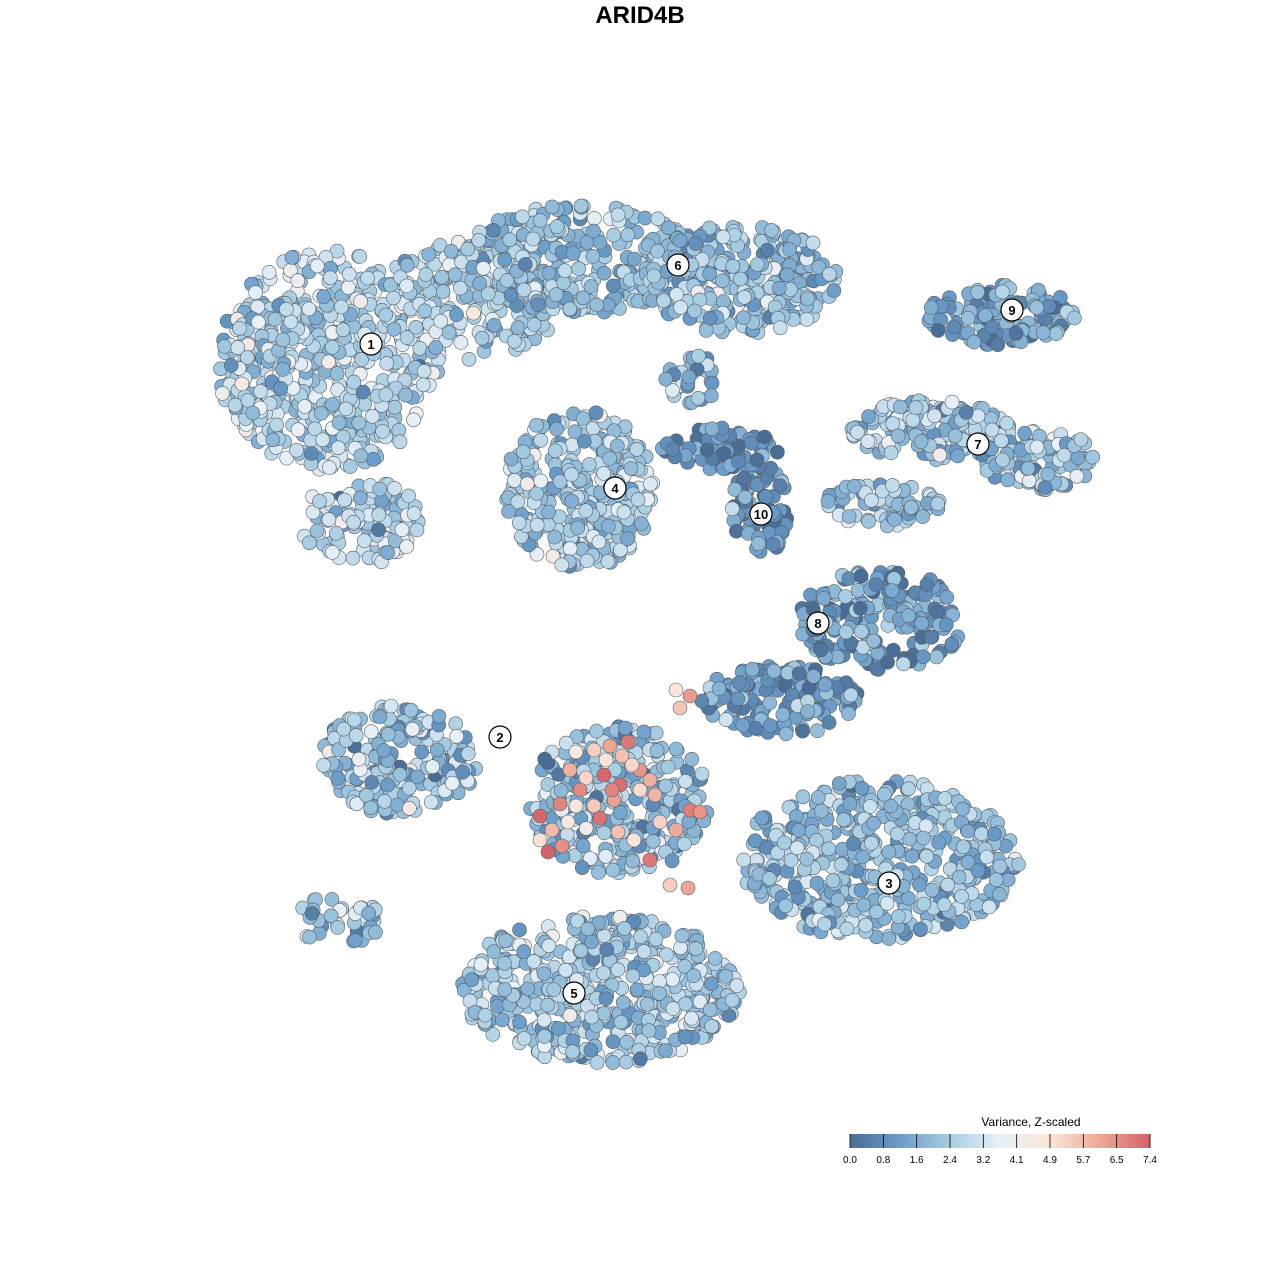 This screenshot has height=1280, width=1280. What do you see at coordinates (499, 737) in the screenshot?
I see `cluster-label-text: 2` at bounding box center [499, 737].